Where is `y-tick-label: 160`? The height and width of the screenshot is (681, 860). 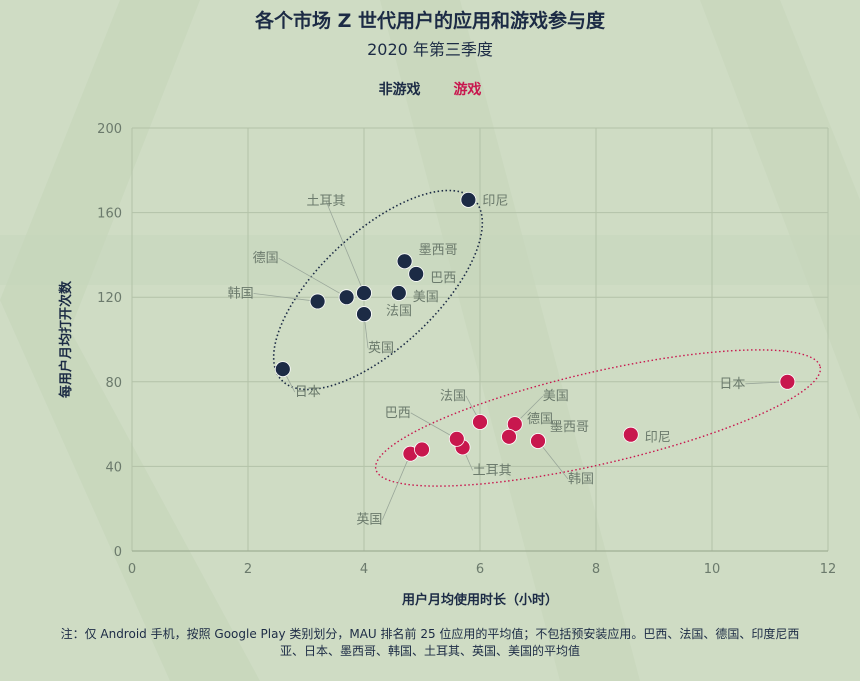
y-tick-label: 160 is located at coordinates (109, 214).